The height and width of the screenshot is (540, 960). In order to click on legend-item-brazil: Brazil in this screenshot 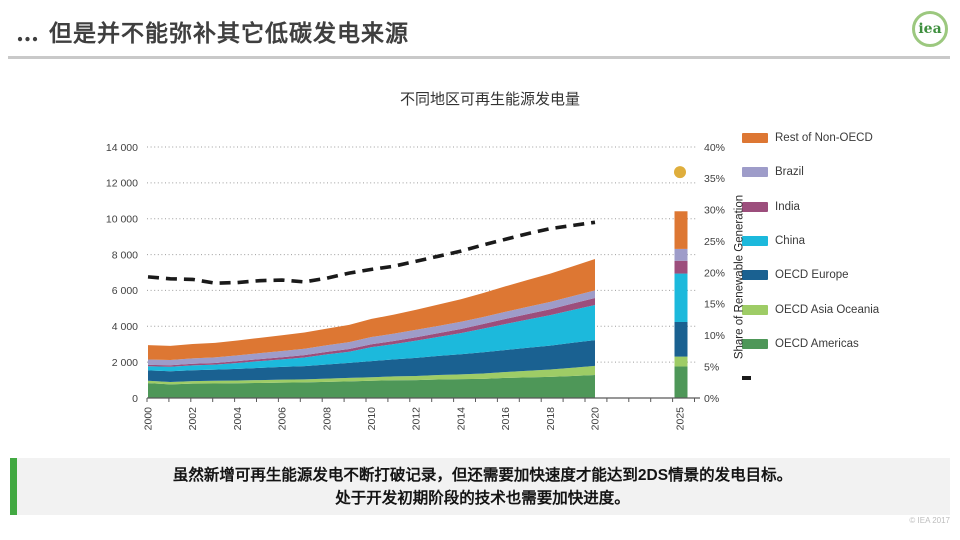, I will do `click(773, 172)`.